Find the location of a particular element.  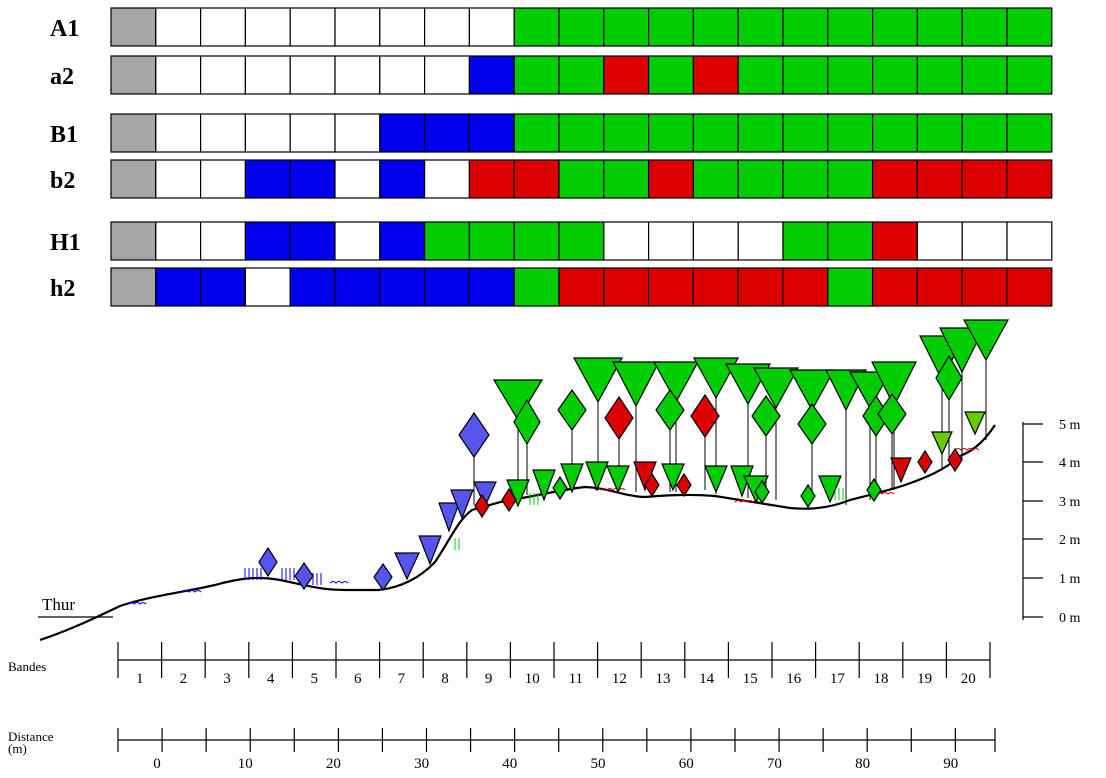

distance-label: Distance is located at coordinates (31, 736).